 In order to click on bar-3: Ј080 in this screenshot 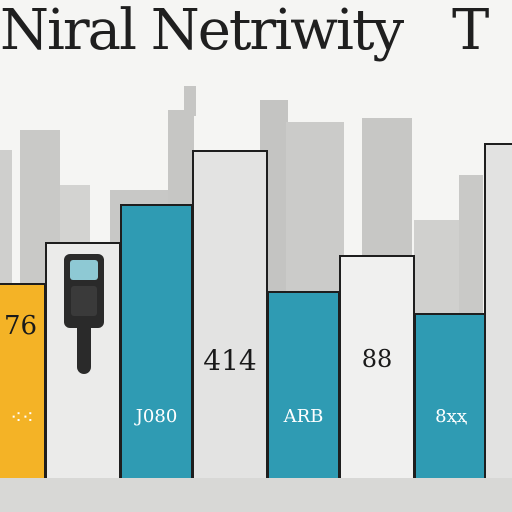, I will do `click(156, 341)`.